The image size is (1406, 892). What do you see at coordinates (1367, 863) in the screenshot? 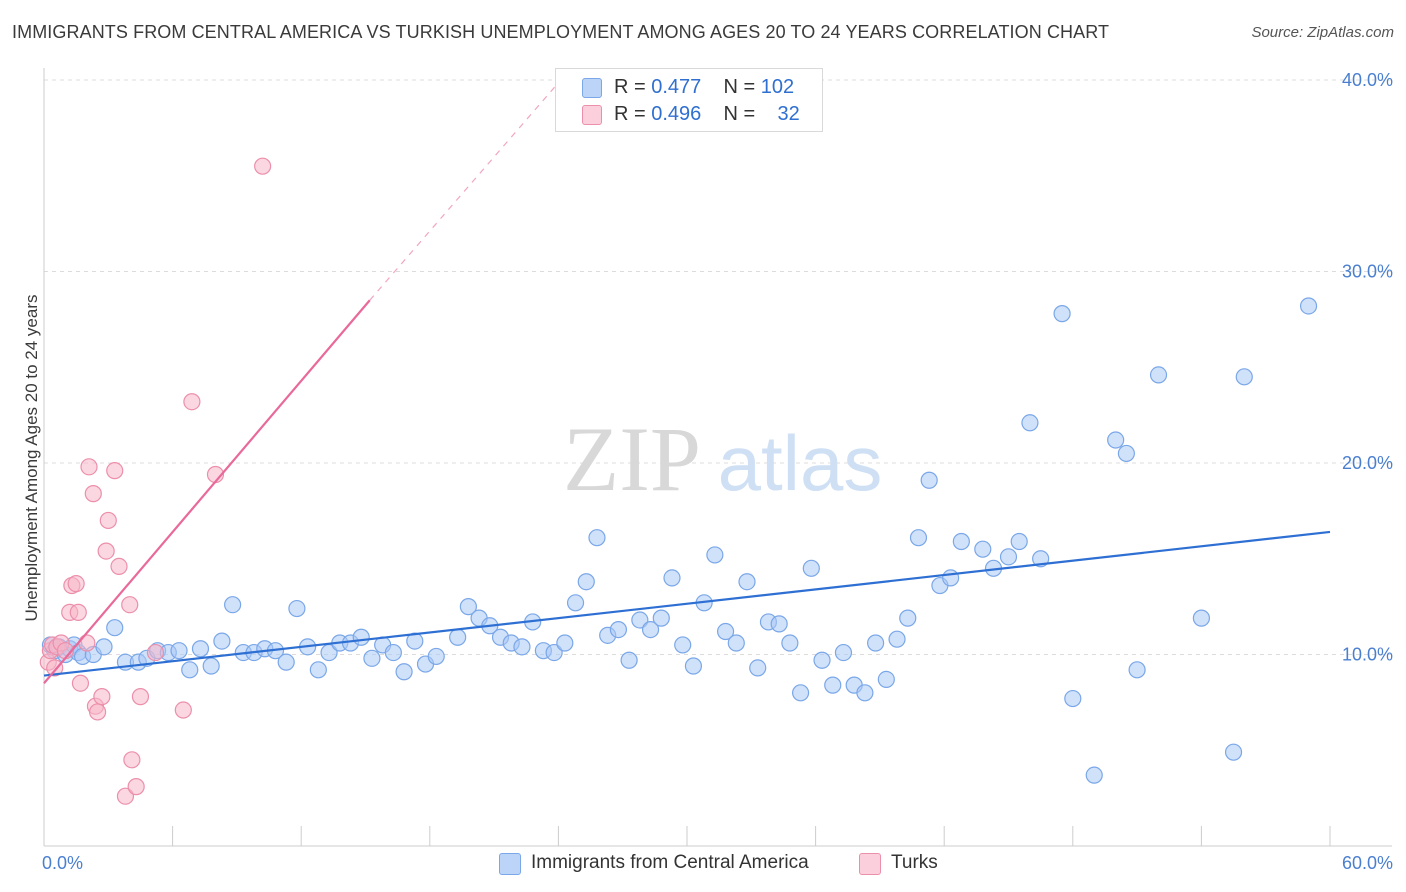
I see `x-tick-label: 60.0%` at bounding box center [1367, 863].